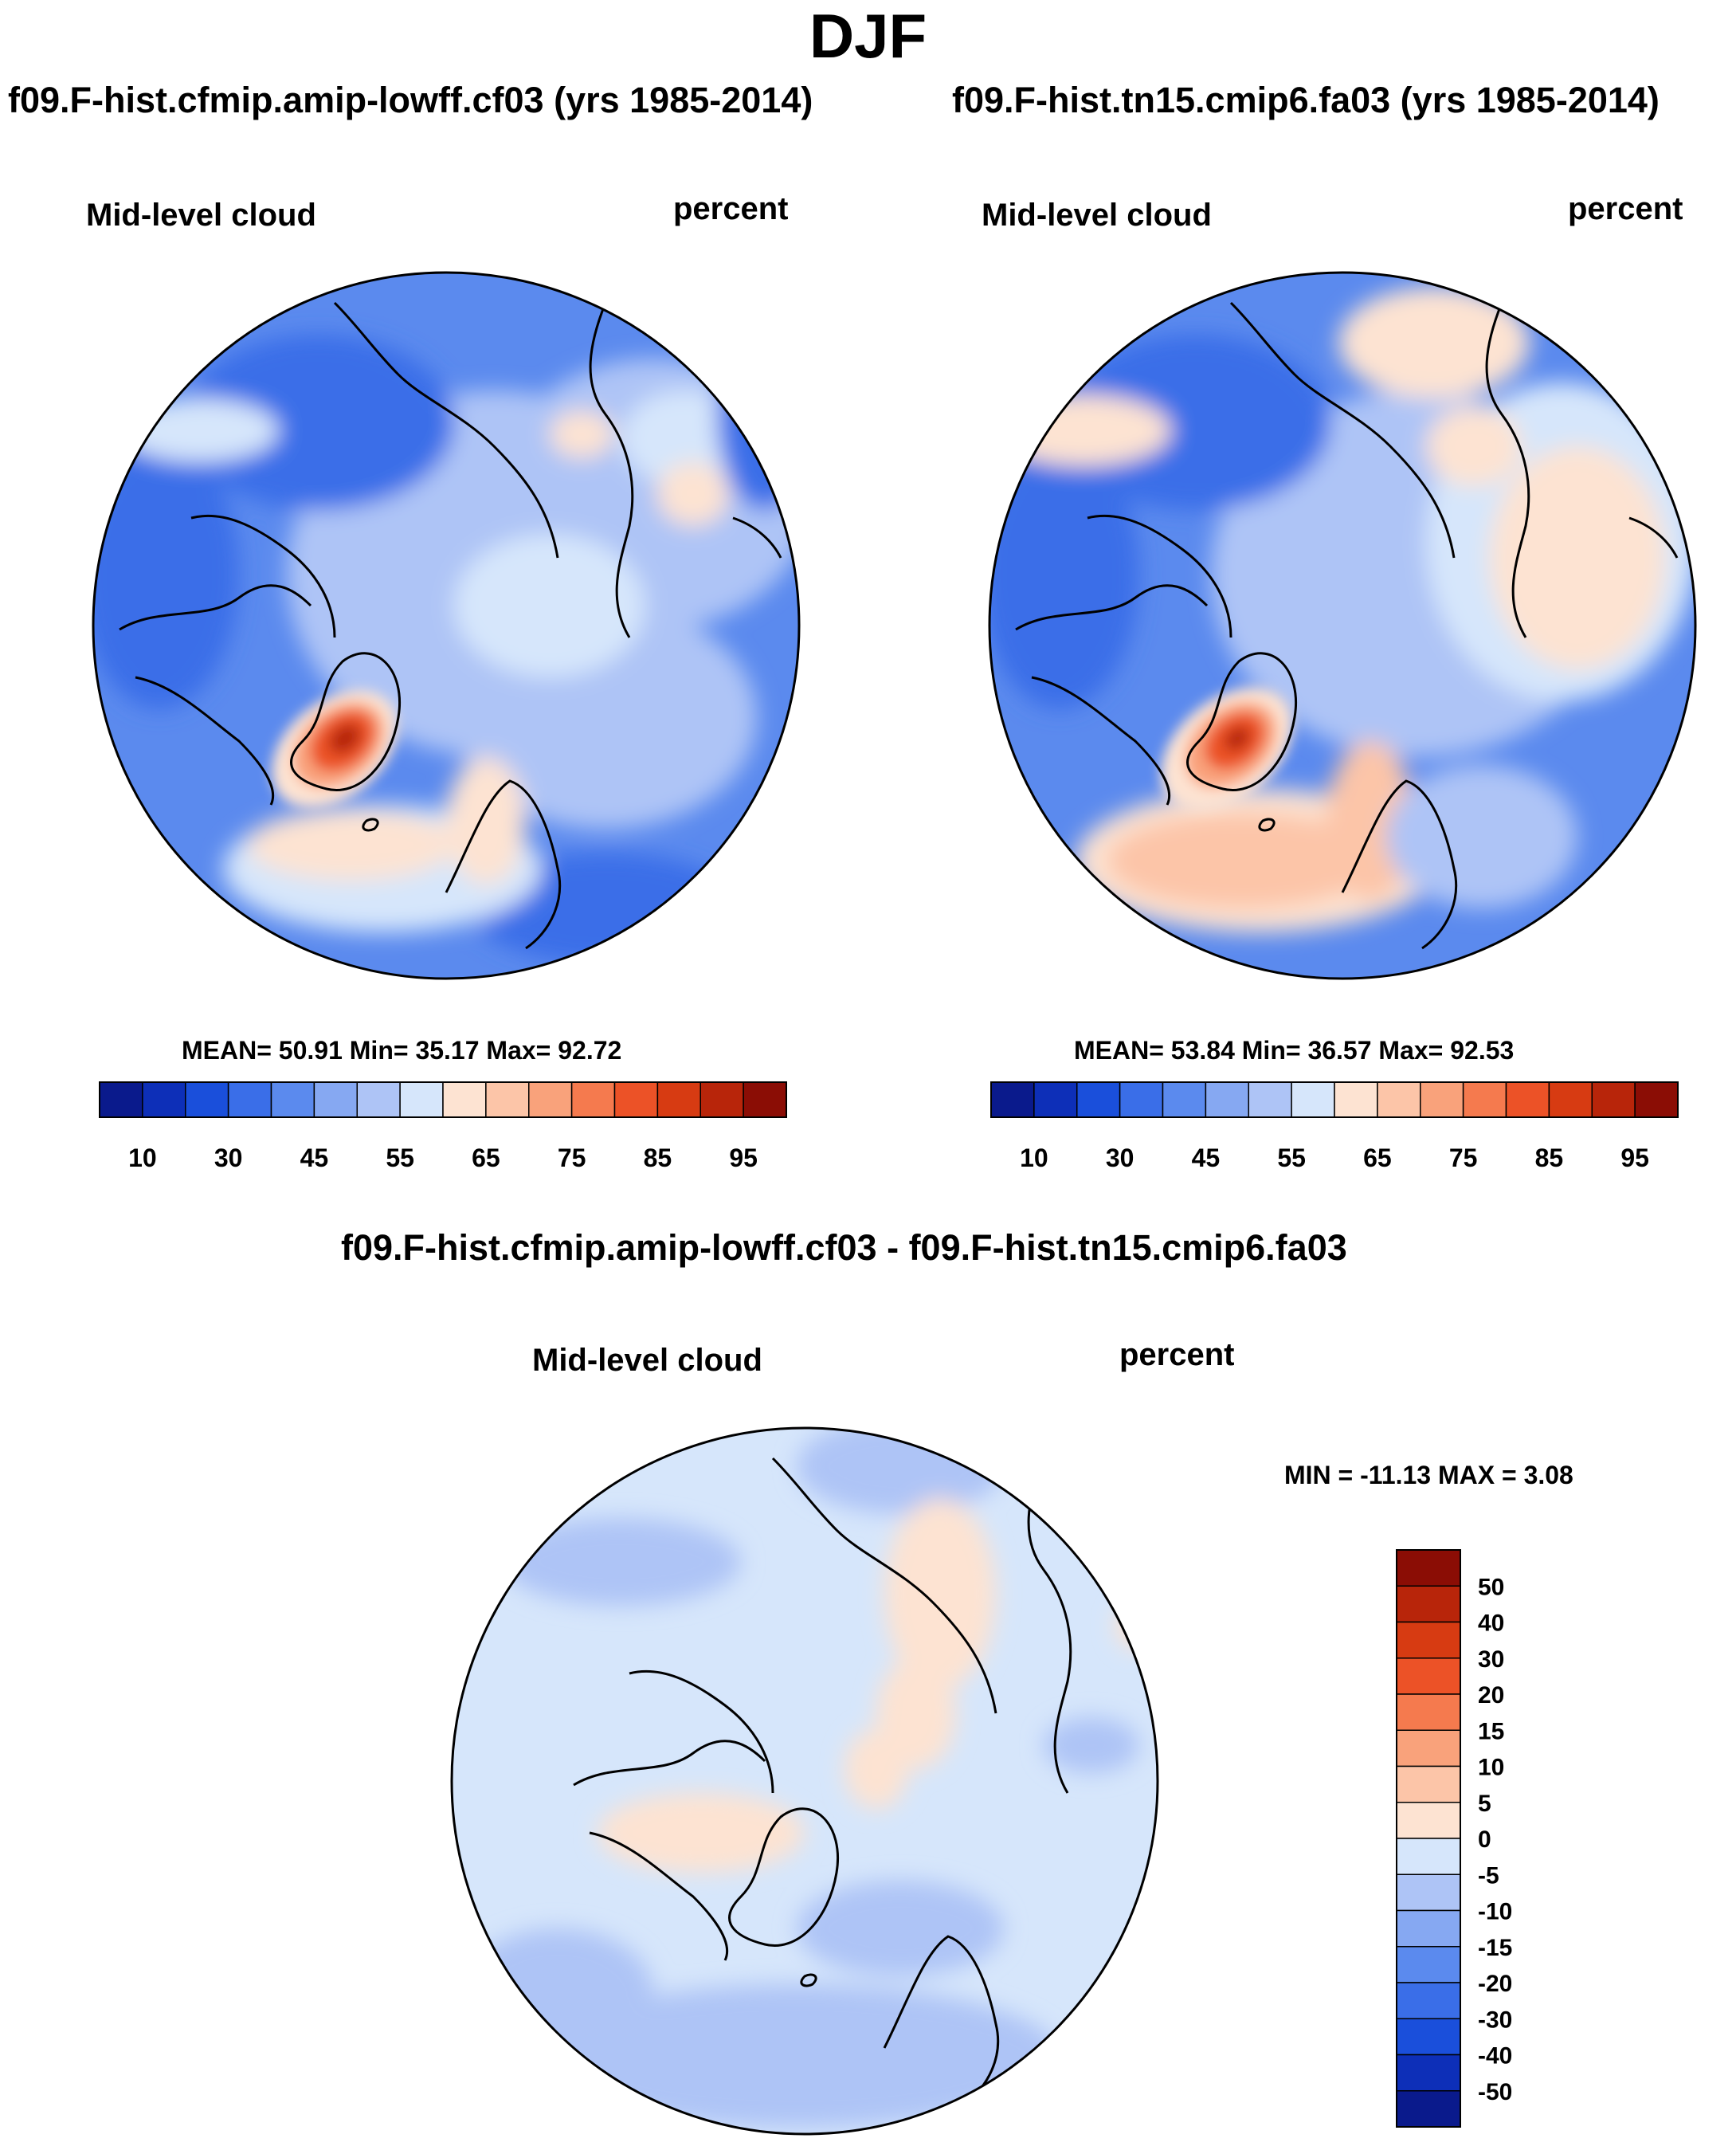 The width and height of the screenshot is (1736, 2146). Describe the element at coordinates (1097, 215) in the screenshot. I see `panel-2-variable-label: Mid-level cloud` at that location.